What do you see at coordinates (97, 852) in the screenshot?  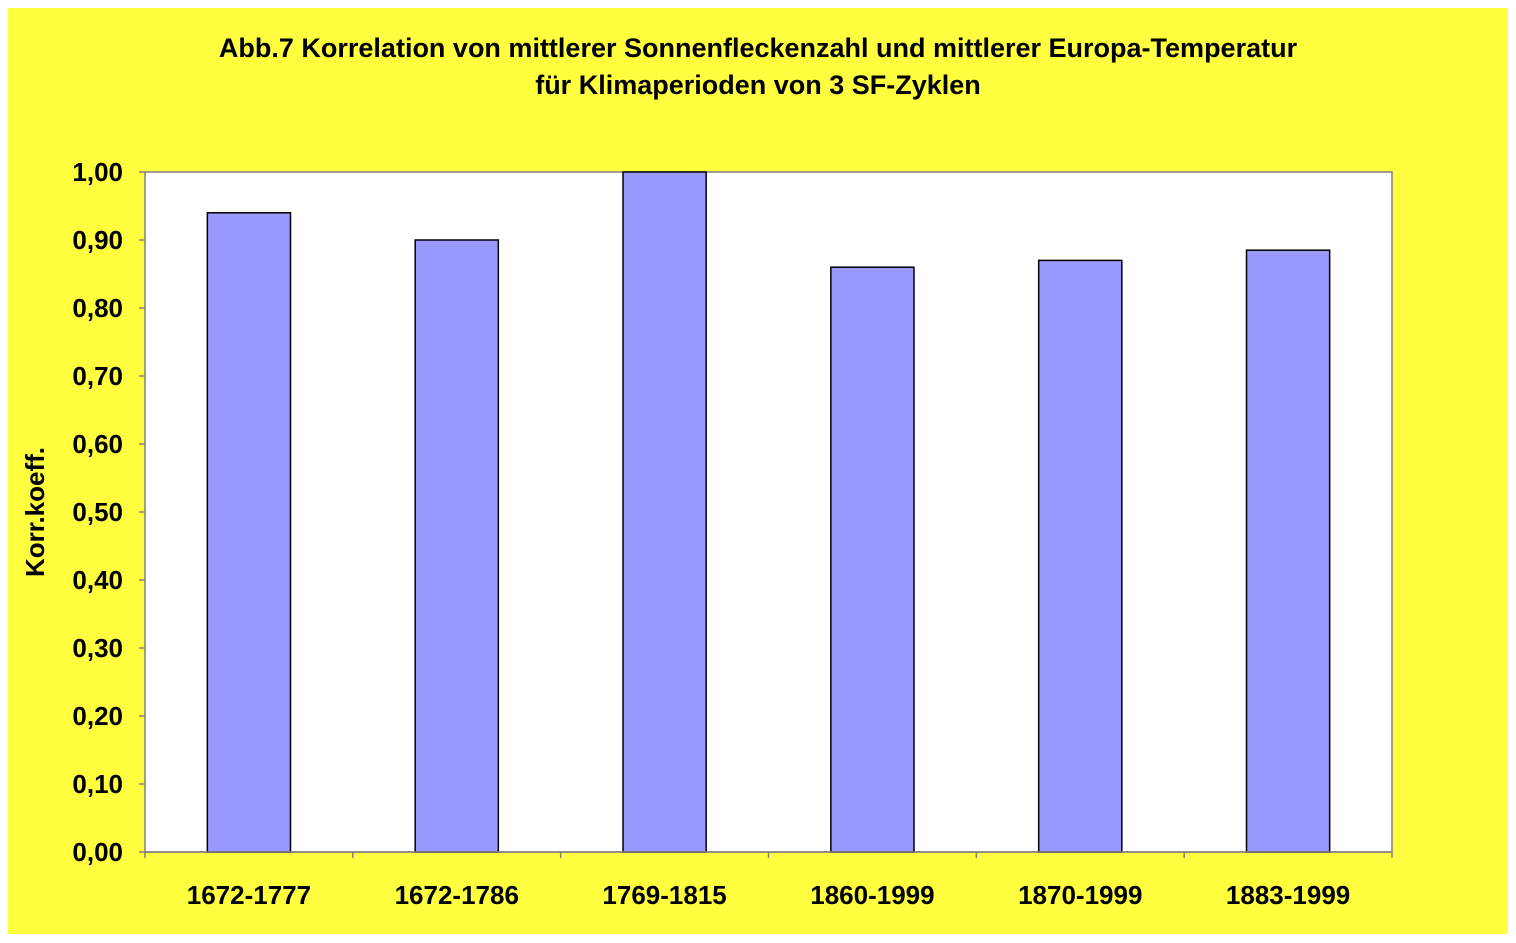 I see `y-tick-label: 0,00` at bounding box center [97, 852].